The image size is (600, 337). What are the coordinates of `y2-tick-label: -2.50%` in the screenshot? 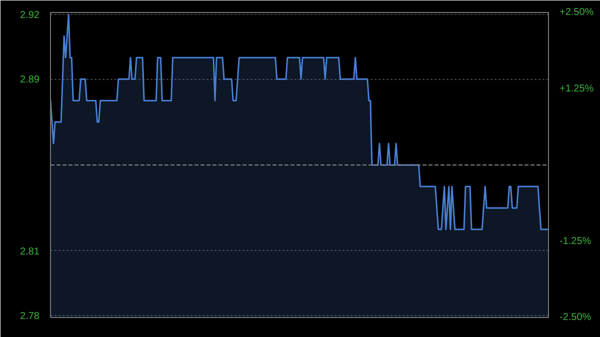 It's located at (576, 317).